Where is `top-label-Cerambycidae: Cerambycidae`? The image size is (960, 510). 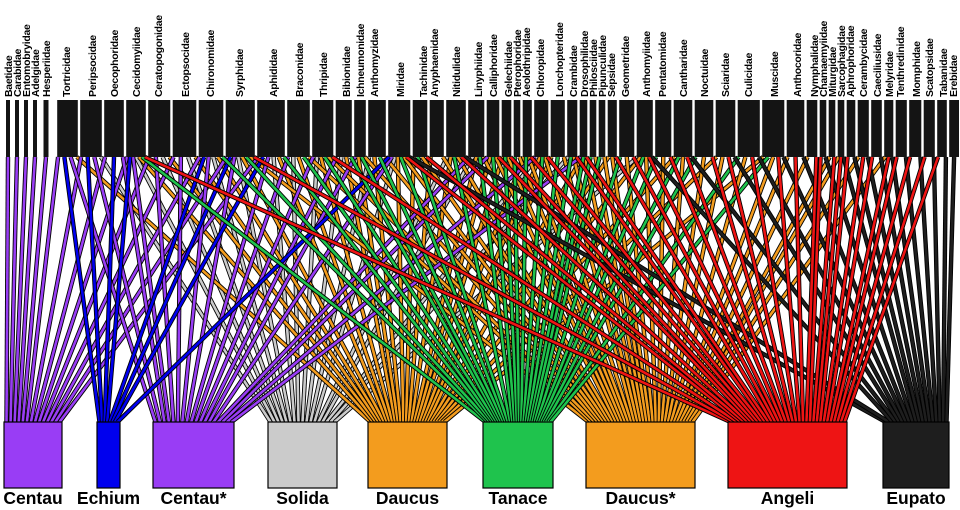
top-label-Cerambycidae: Cerambycidae is located at coordinates (864, 62).